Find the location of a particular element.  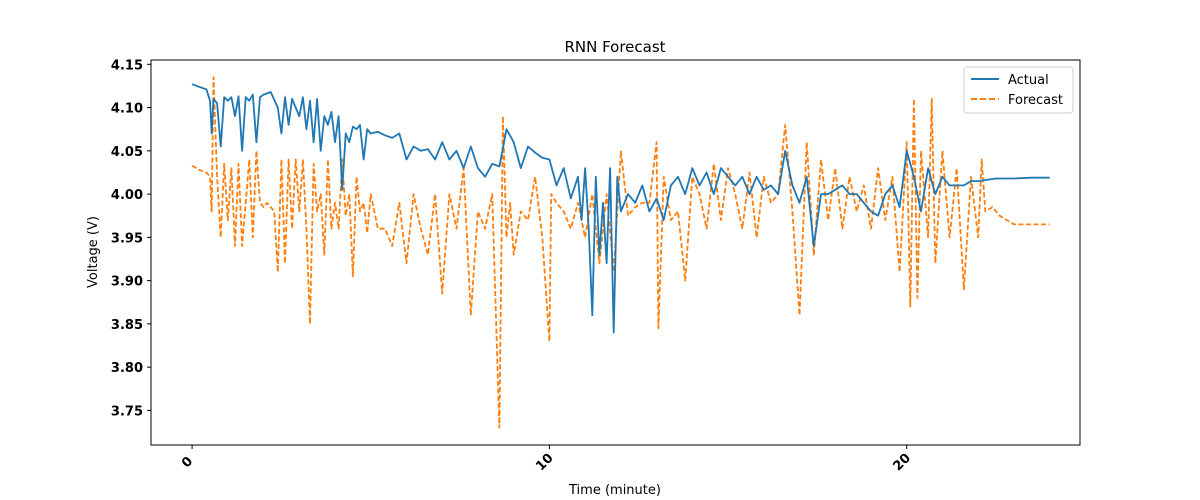

x-tick-label: 0 is located at coordinates (187, 462).